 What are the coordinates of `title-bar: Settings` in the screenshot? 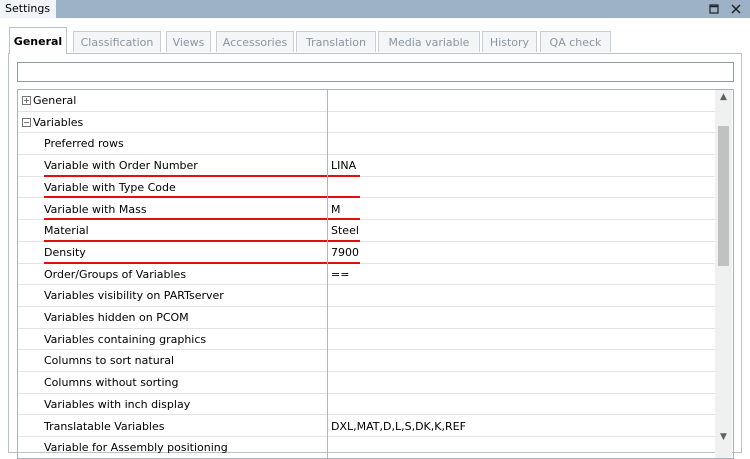 It's located at (375, 9).